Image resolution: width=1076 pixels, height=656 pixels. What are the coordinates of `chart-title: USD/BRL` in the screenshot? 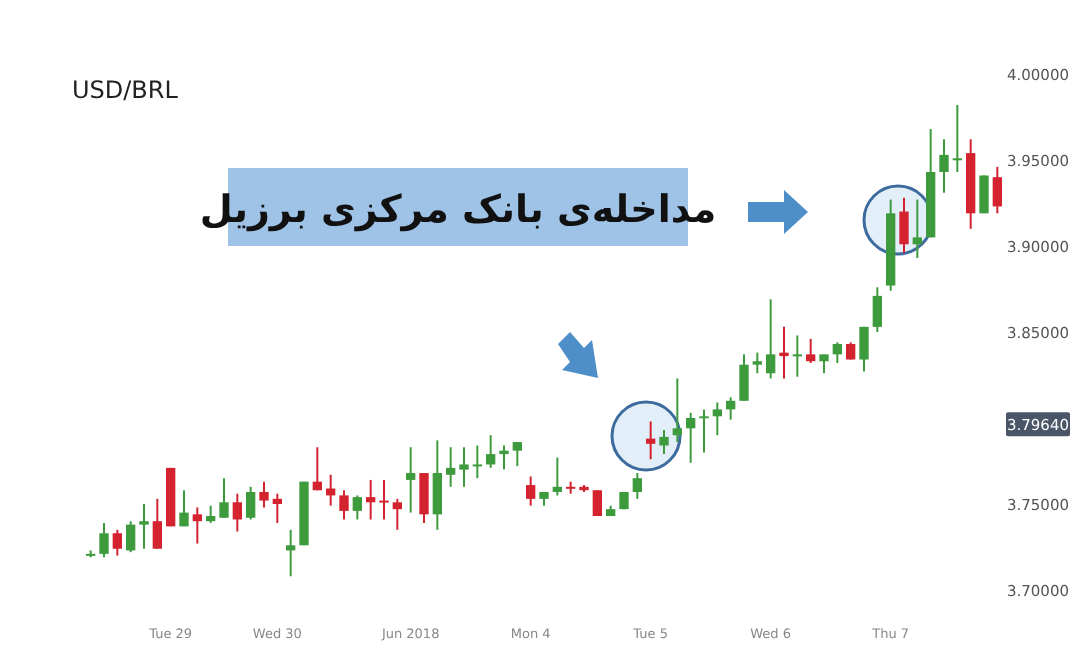 It's located at (125, 90).